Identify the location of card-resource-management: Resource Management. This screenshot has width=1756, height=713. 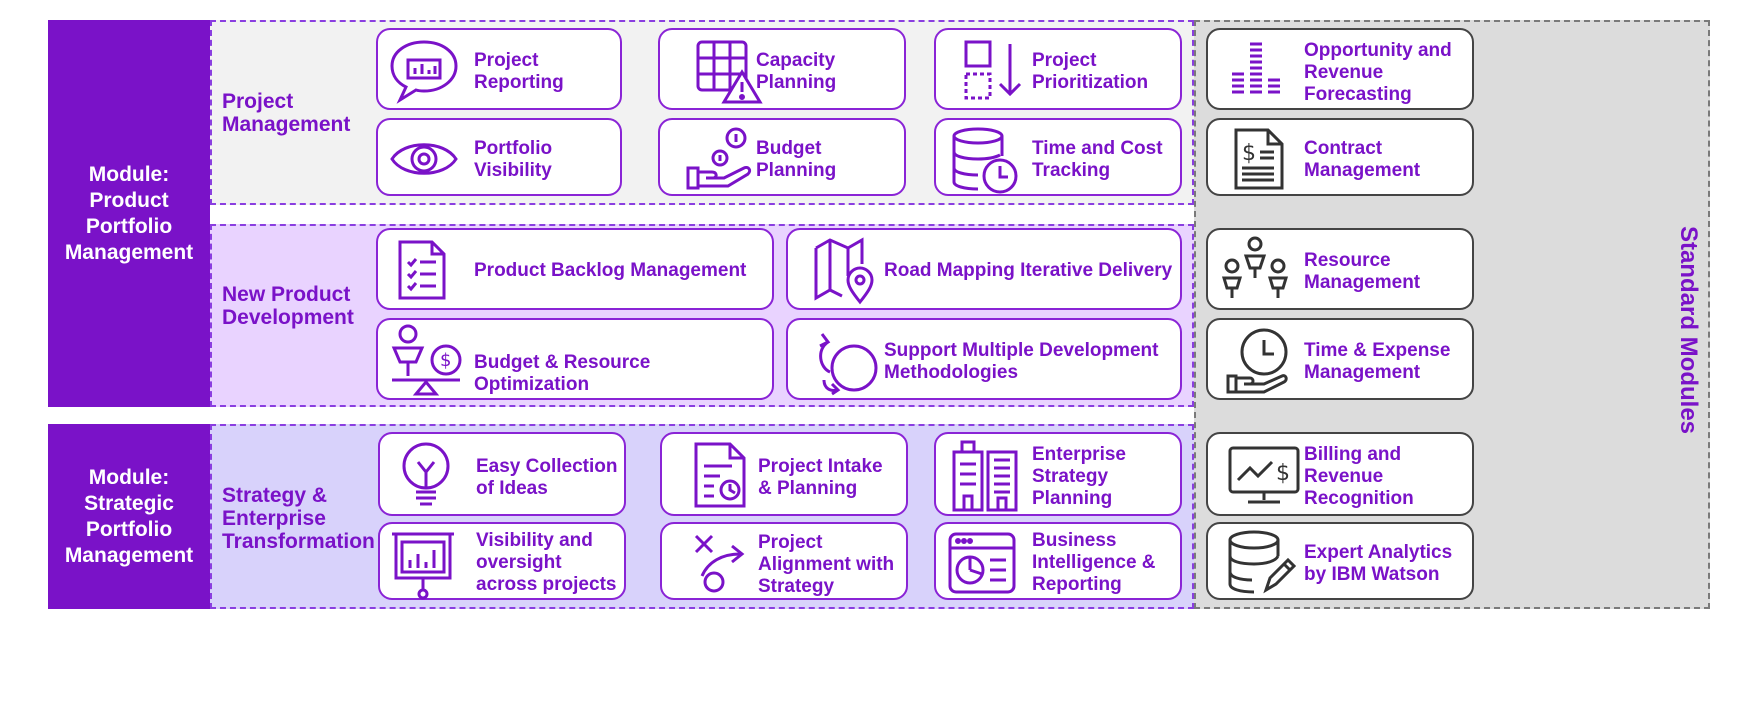
(1340, 269).